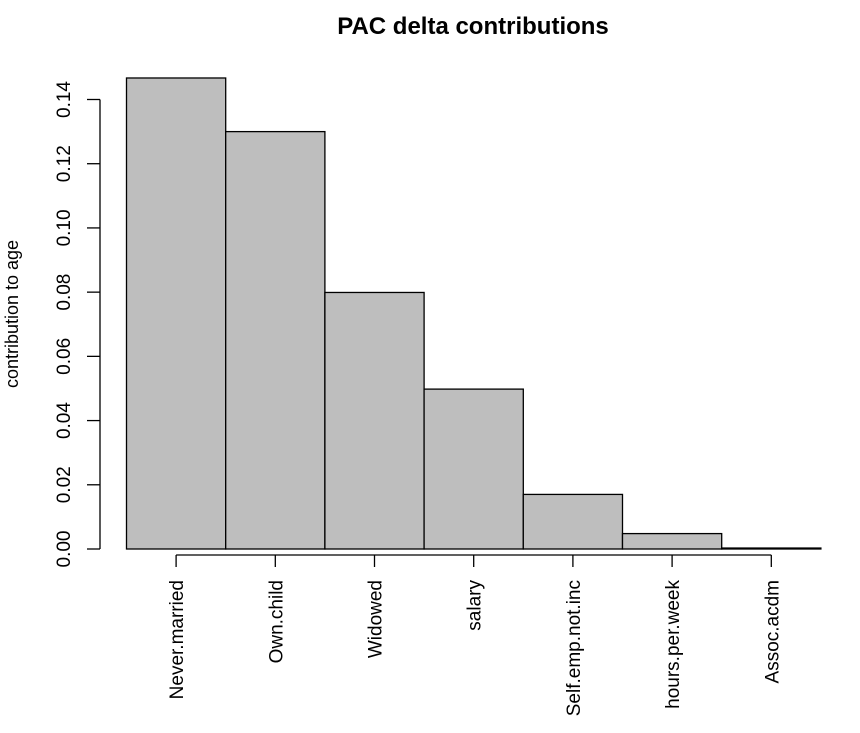 The image size is (860, 733). I want to click on y-tick-label: 0.00, so click(64, 549).